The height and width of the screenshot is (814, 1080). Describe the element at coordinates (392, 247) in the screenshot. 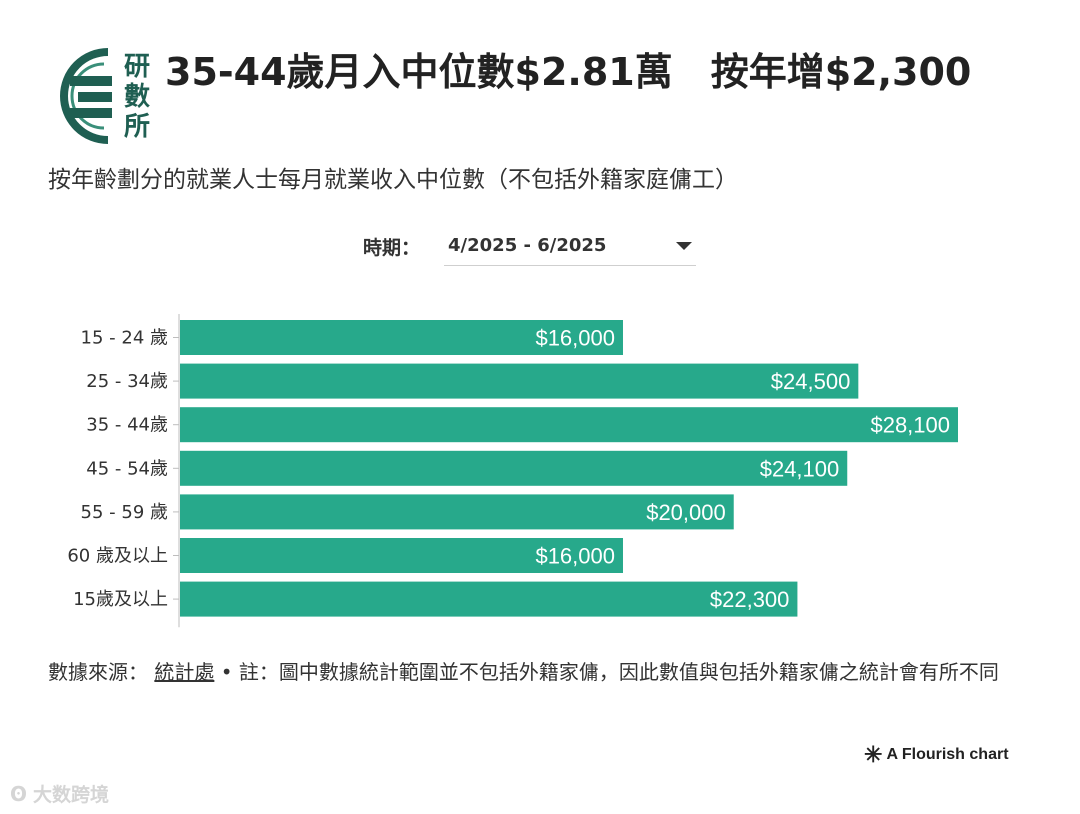

I see `period-label: 時期：` at that location.